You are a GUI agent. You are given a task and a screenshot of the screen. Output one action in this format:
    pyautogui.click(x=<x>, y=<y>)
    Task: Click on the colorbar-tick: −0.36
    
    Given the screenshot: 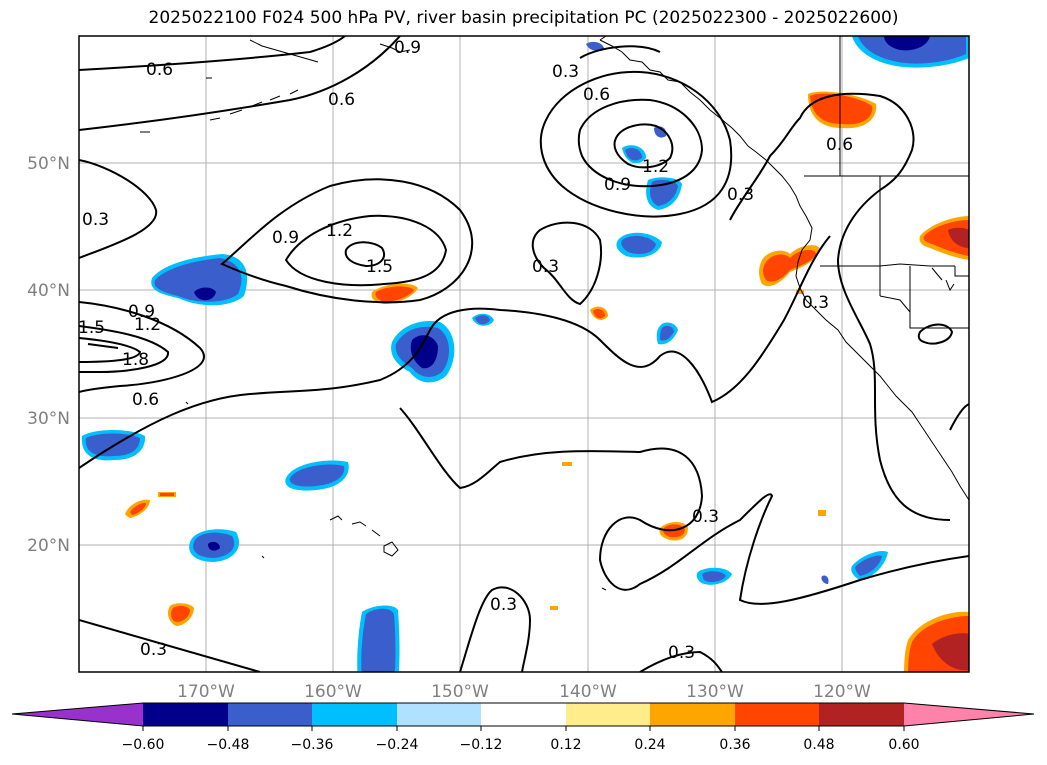 What is the action you would take?
    pyautogui.click(x=312, y=745)
    